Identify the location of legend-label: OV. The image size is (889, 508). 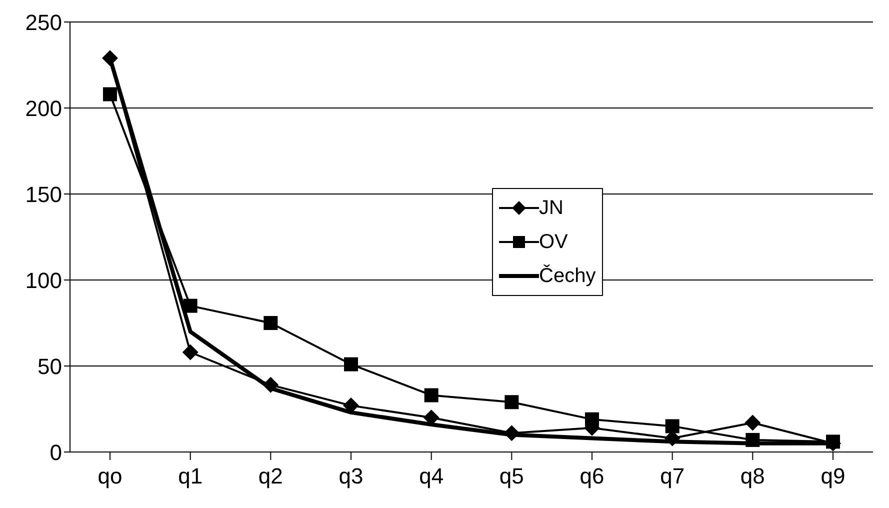
(553, 242).